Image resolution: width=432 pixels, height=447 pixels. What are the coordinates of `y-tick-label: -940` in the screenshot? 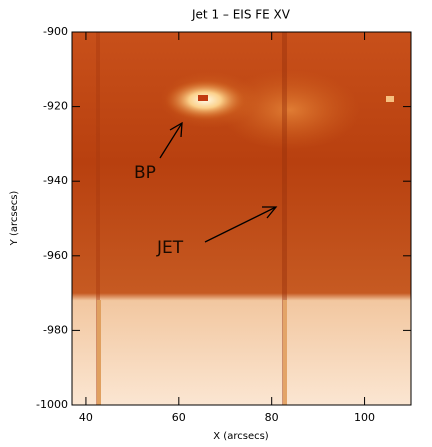 It's located at (55, 180).